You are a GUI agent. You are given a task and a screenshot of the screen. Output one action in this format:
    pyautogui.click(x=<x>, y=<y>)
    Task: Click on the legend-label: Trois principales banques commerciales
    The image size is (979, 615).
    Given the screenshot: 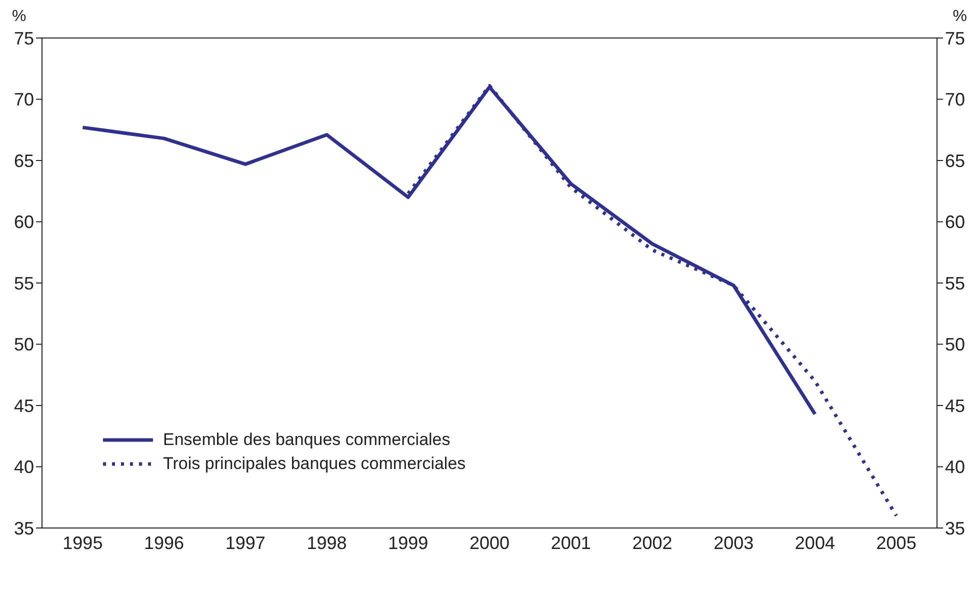 What is the action you would take?
    pyautogui.click(x=314, y=464)
    